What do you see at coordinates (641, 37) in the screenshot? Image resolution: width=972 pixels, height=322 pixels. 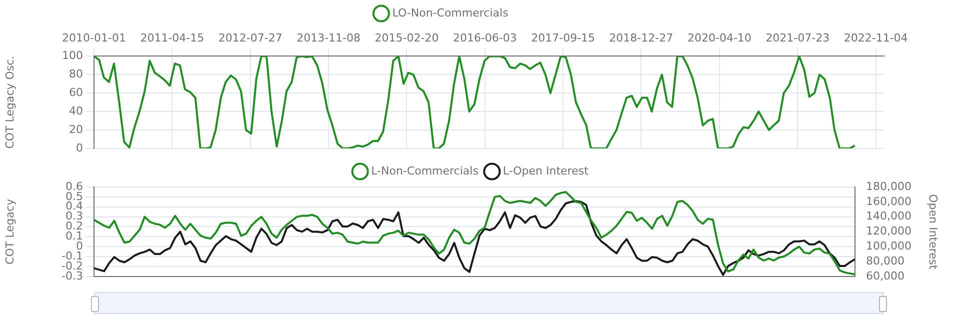 I see `x-tick-label: 2018-12-27` at bounding box center [641, 37].